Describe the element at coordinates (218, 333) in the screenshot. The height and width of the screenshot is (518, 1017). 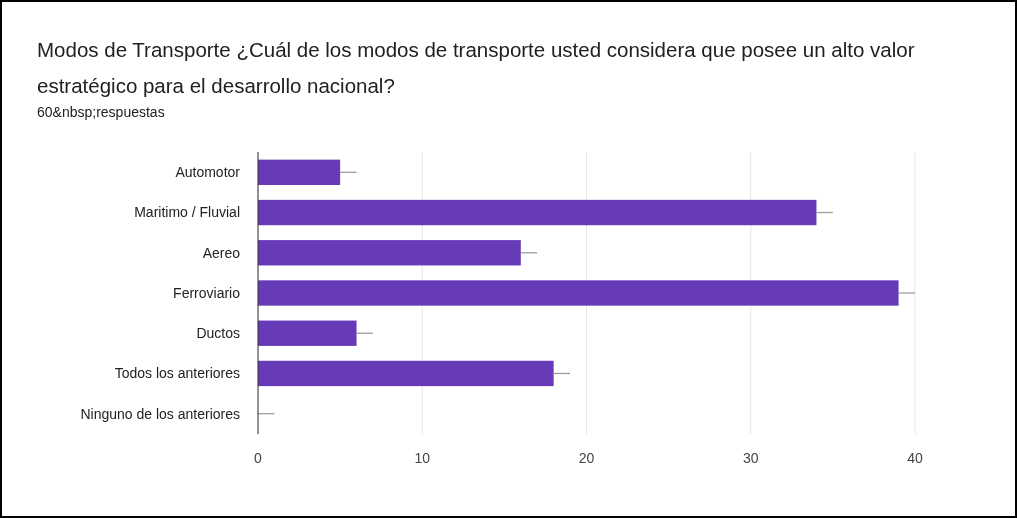
I see `y-tick-label: Ductos` at that location.